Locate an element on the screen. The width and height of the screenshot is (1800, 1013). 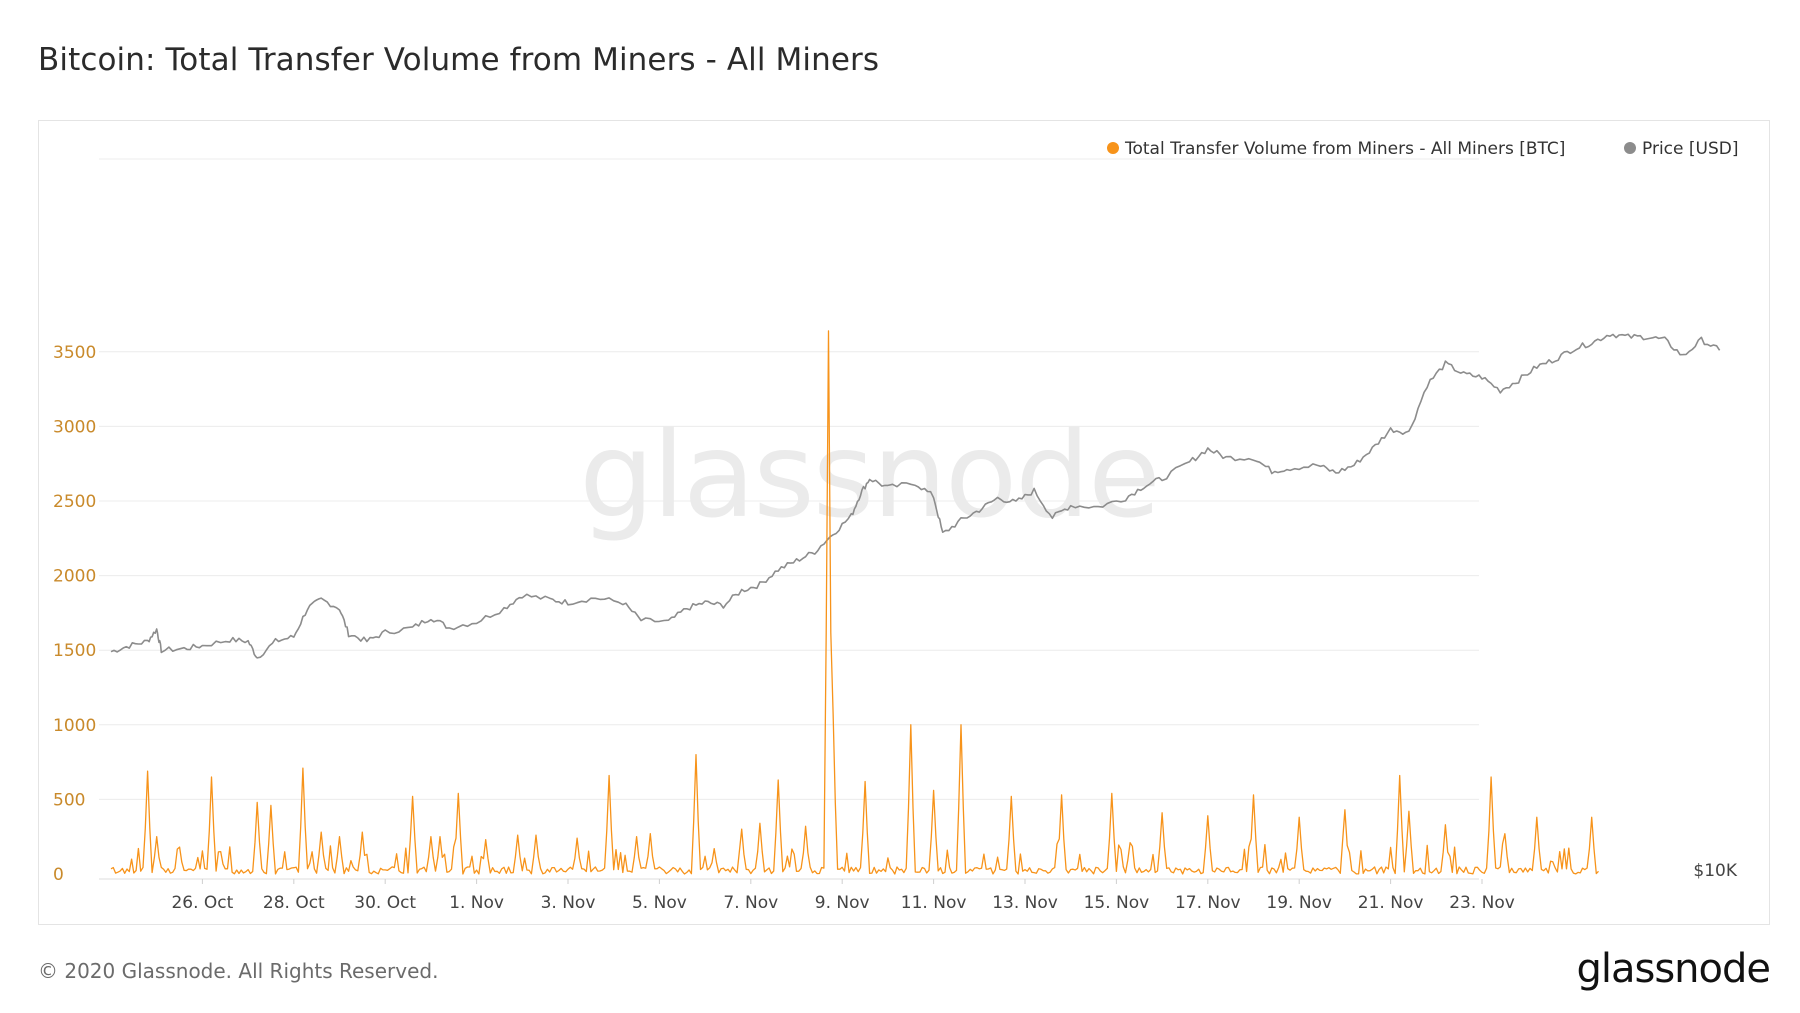
y-tick-label: 0 is located at coordinates (58, 875).